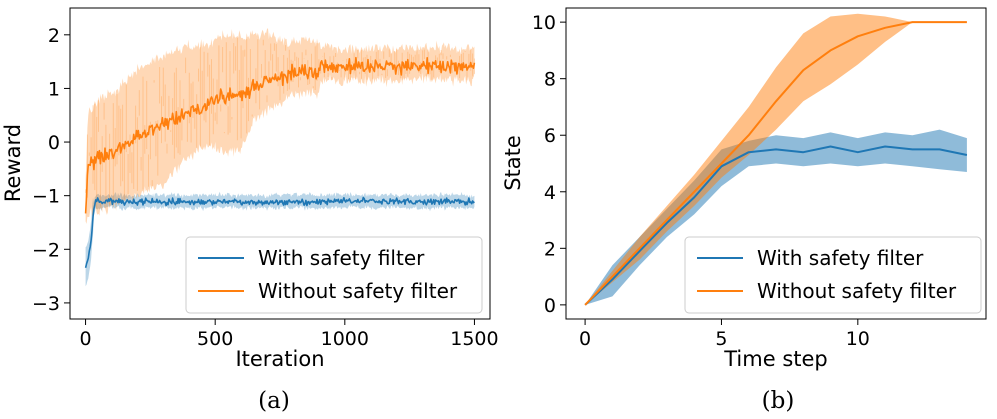 Image resolution: width=997 pixels, height=419 pixels. I want to click on panel-b-ytick-label: 4, so click(550, 193).